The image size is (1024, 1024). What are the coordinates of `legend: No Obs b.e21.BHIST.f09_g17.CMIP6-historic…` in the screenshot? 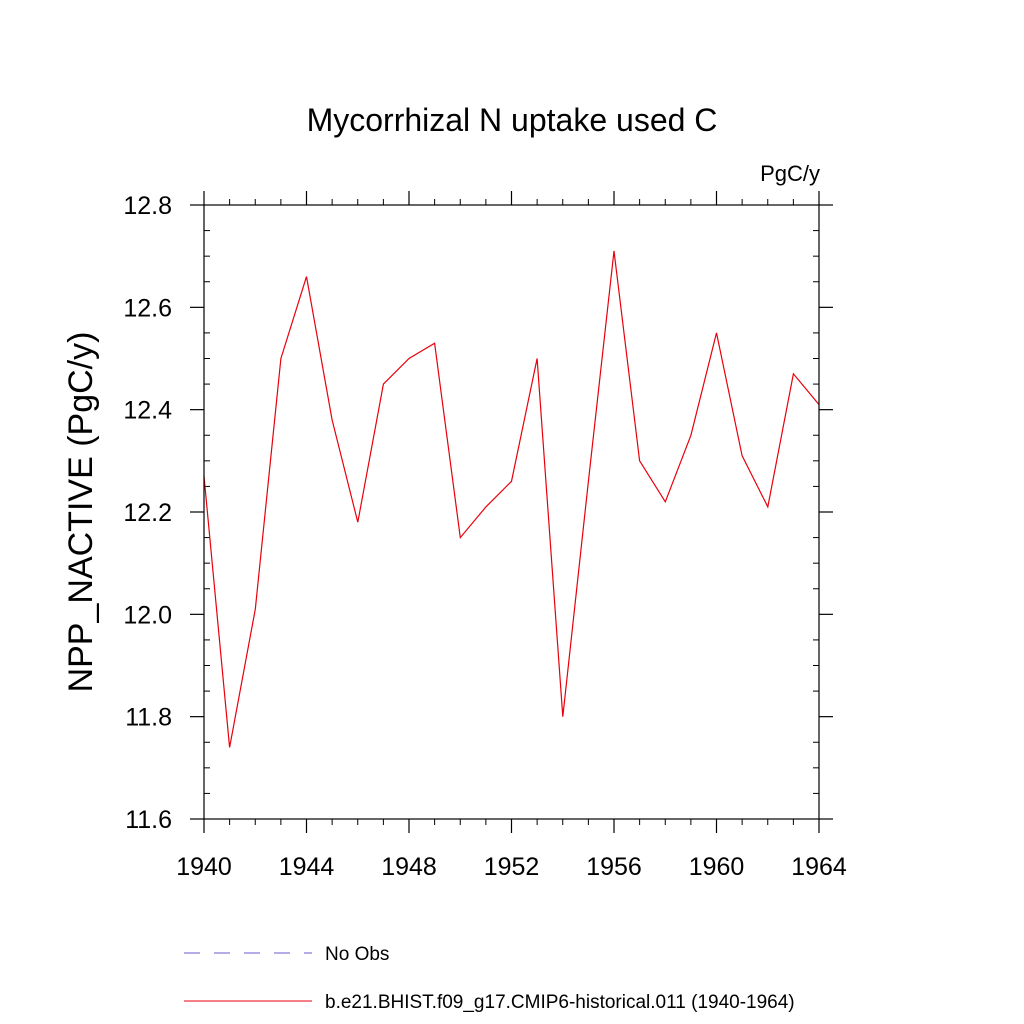 It's located at (489, 978).